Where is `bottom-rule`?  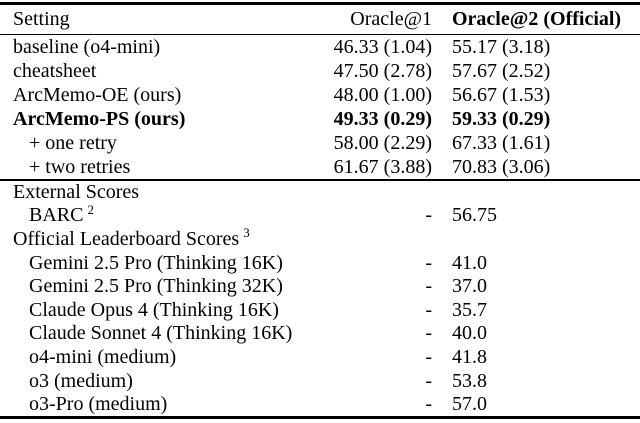
bottom-rule is located at coordinates (320, 417).